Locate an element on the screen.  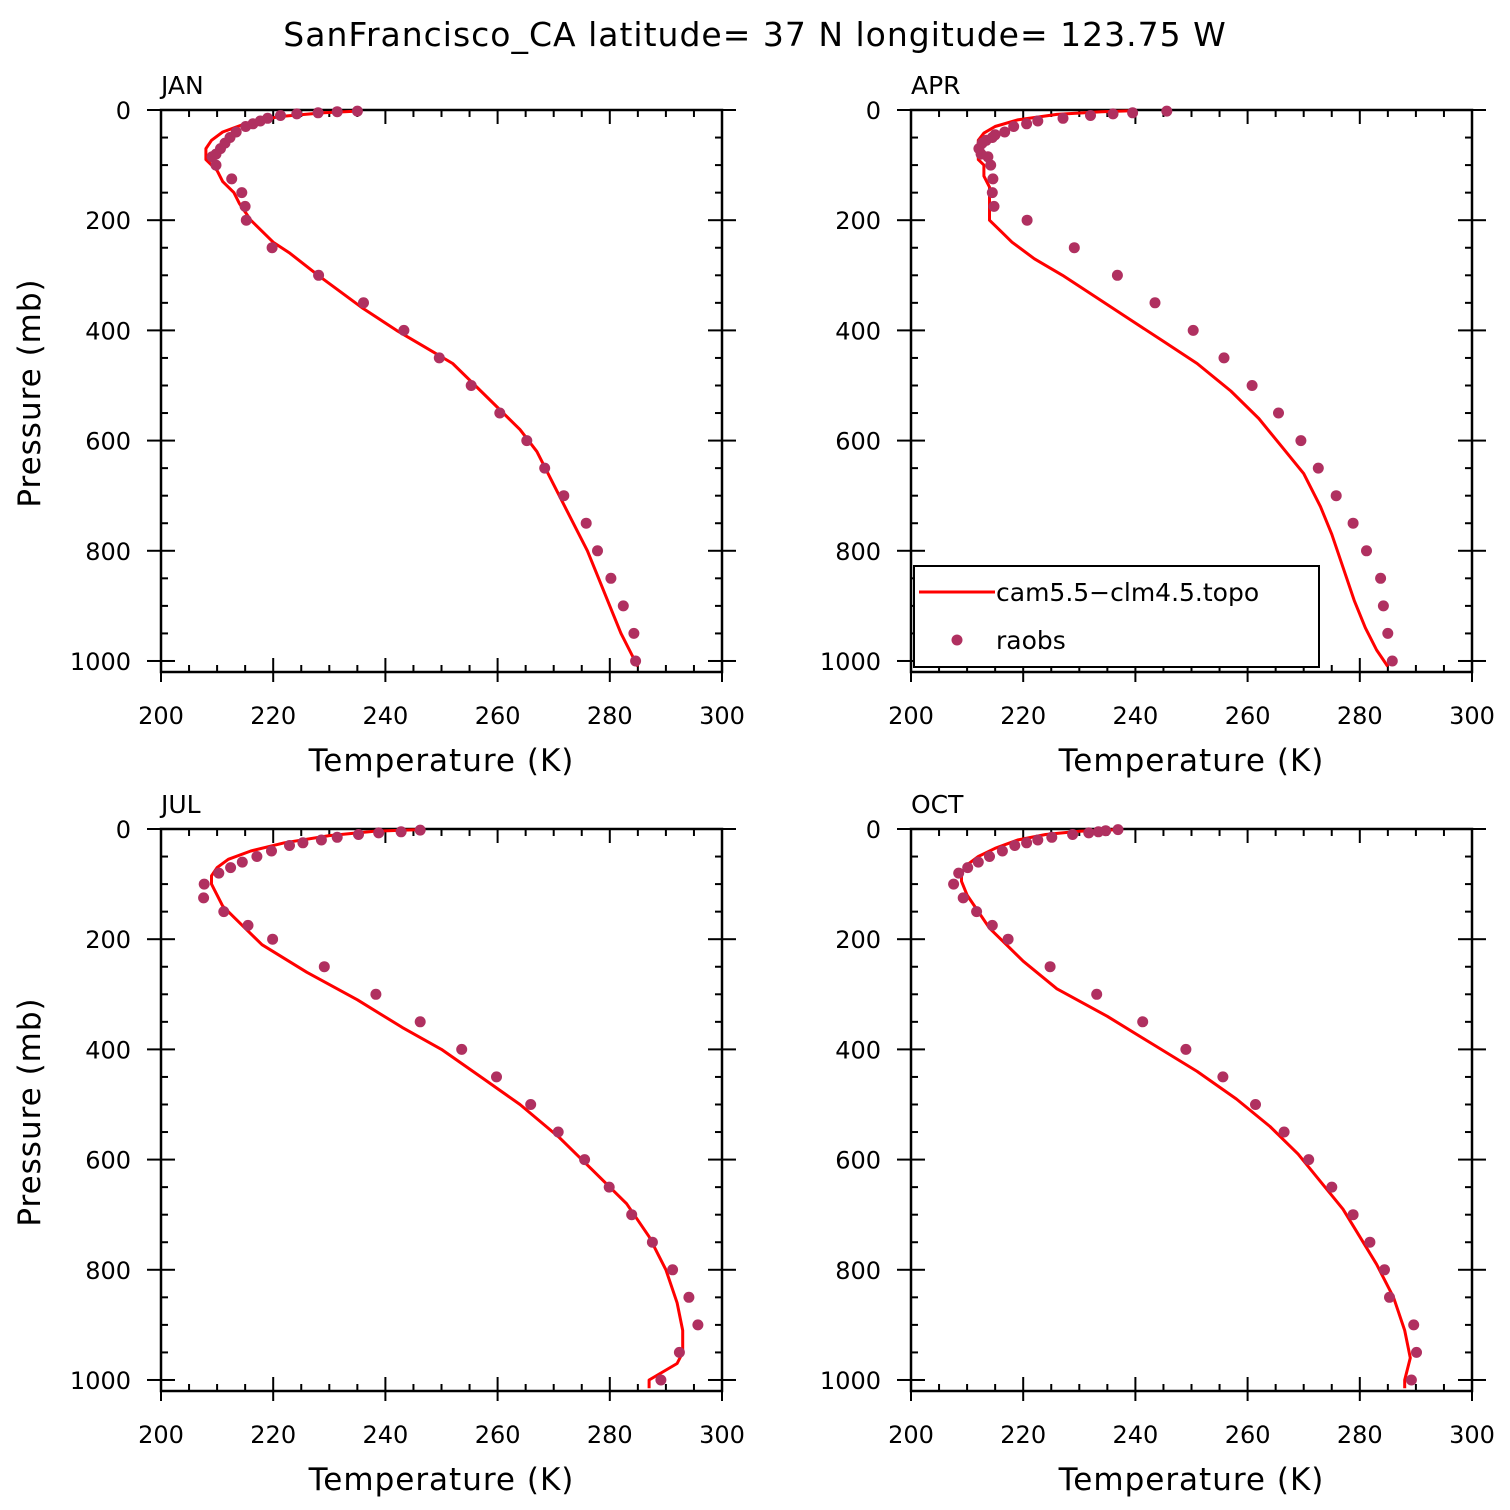
y-axis-label: Pressure (mb) is located at coordinates (30, 392).